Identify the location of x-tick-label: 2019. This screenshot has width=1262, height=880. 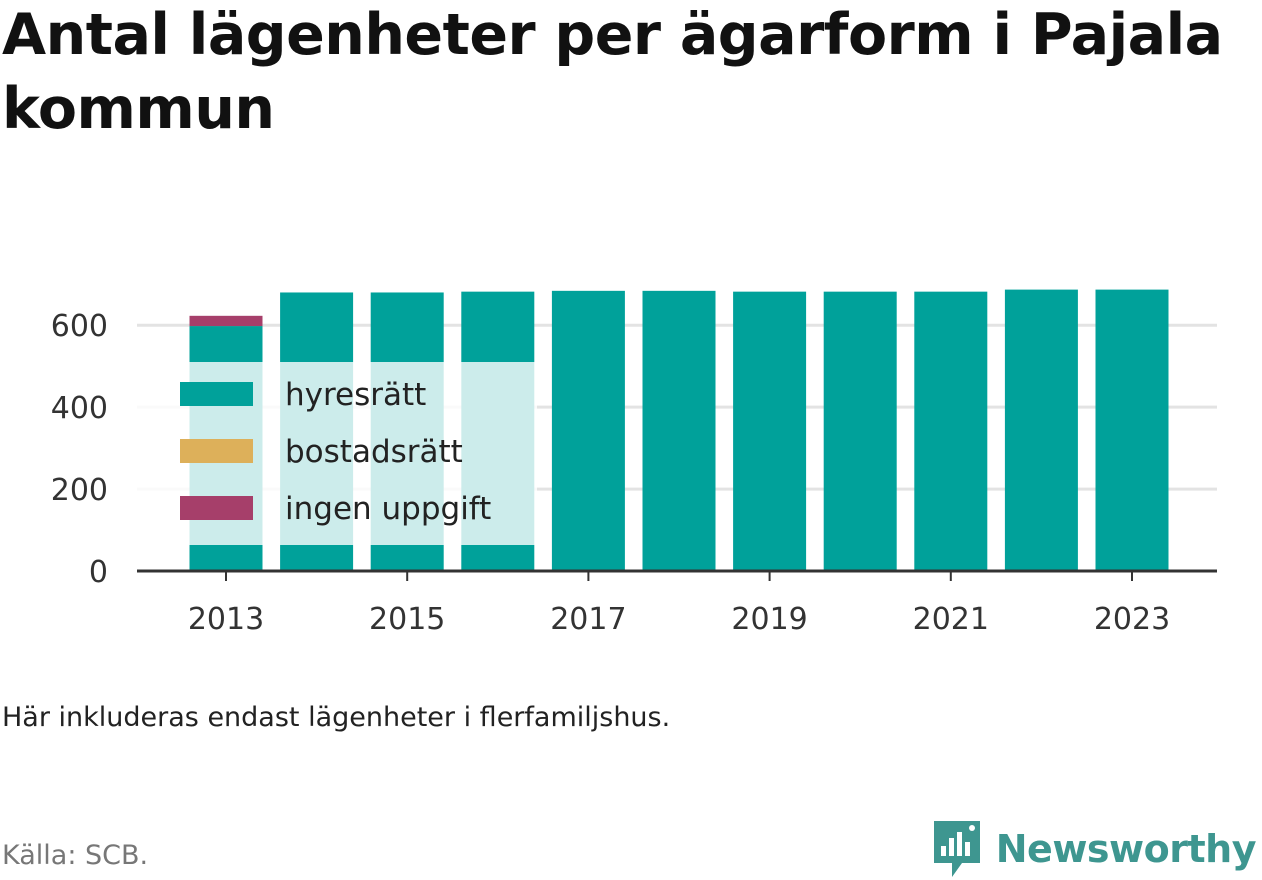
(769, 619).